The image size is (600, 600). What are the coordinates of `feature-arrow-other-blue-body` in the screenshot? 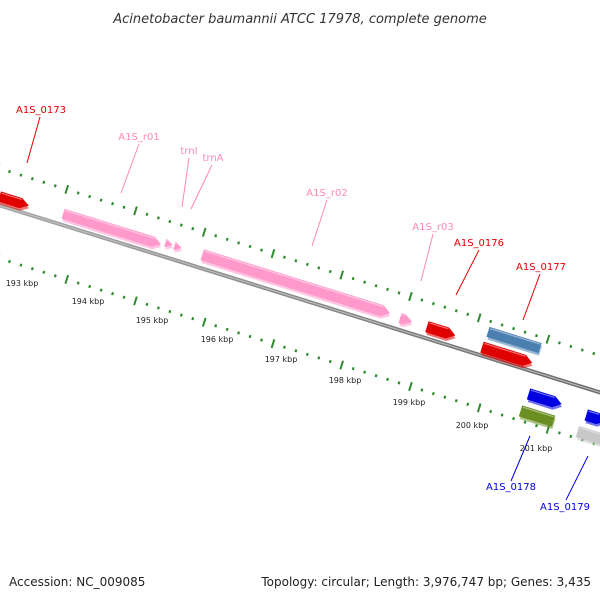 It's located at (514, 340).